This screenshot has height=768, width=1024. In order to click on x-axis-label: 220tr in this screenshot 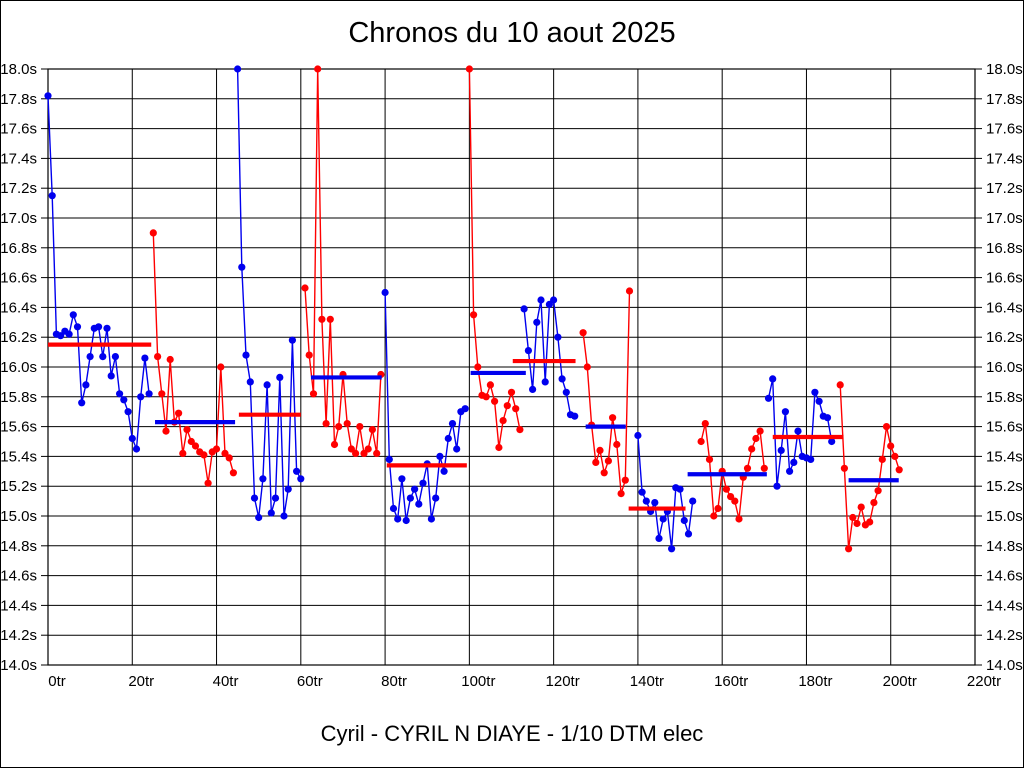, I will do `click(984, 681)`.